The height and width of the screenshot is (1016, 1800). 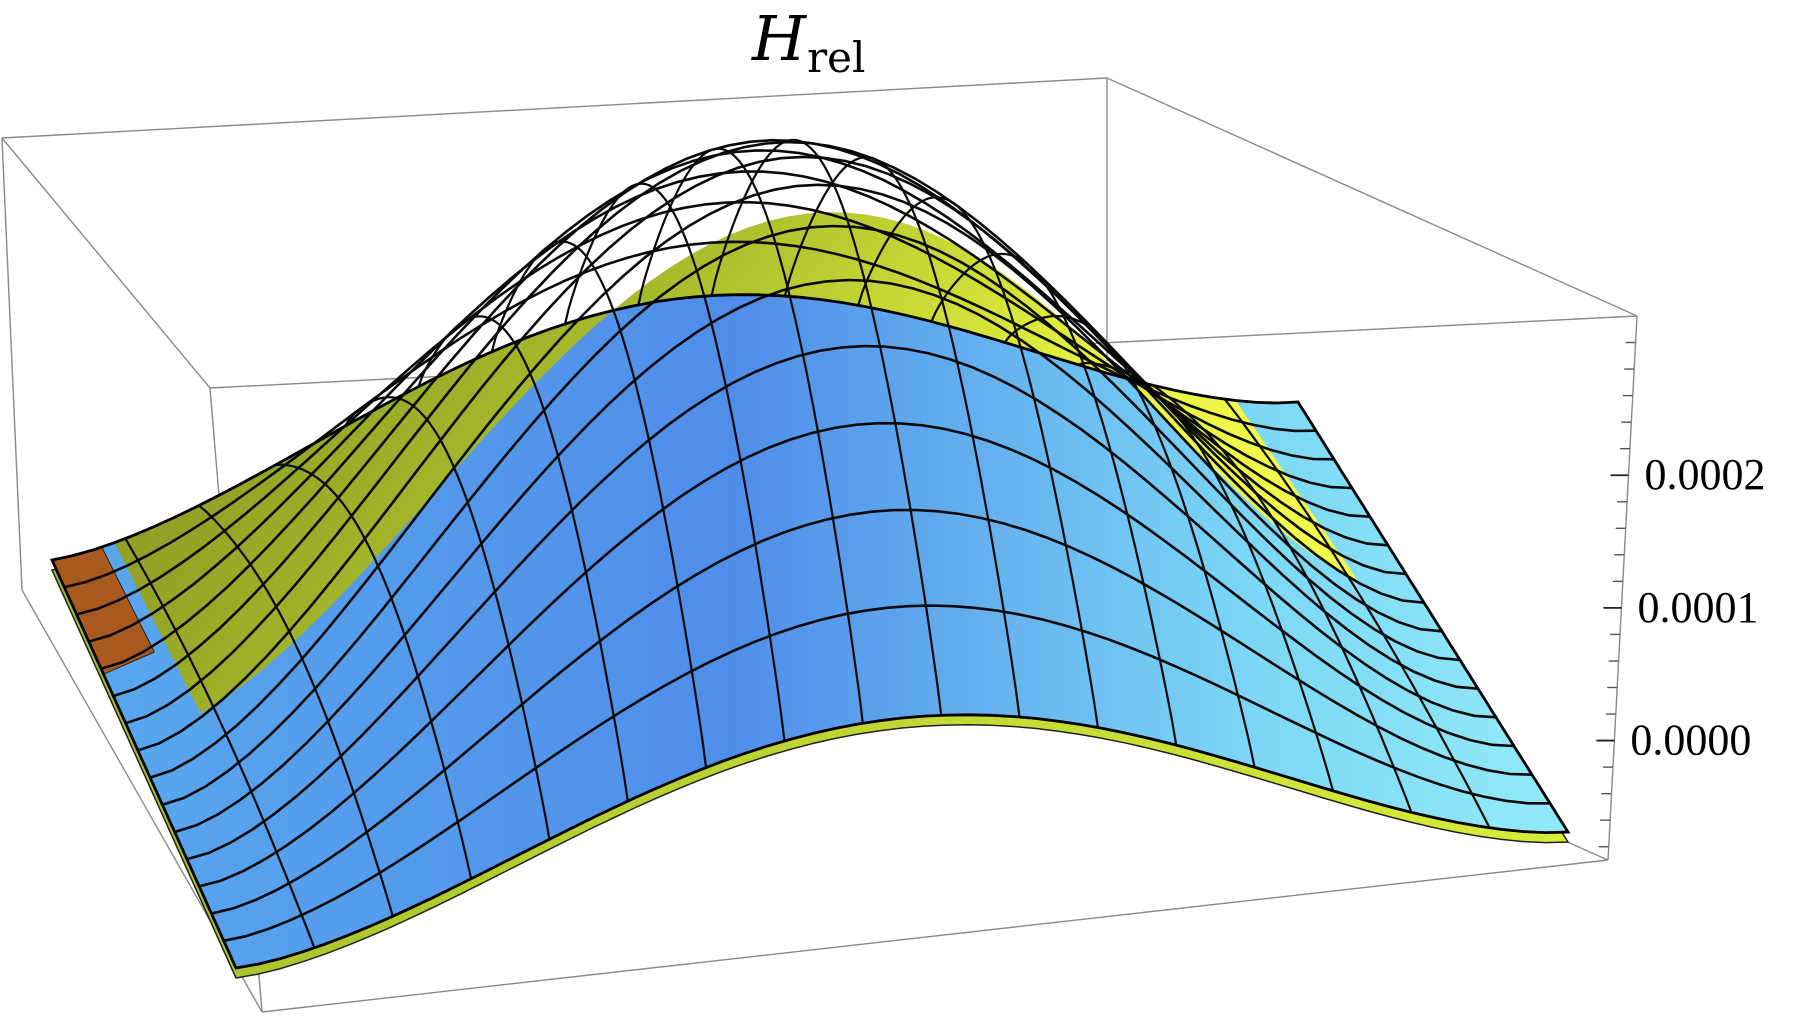 What do you see at coordinates (1690, 740) in the screenshot?
I see `z-tick-label: 0.0000` at bounding box center [1690, 740].